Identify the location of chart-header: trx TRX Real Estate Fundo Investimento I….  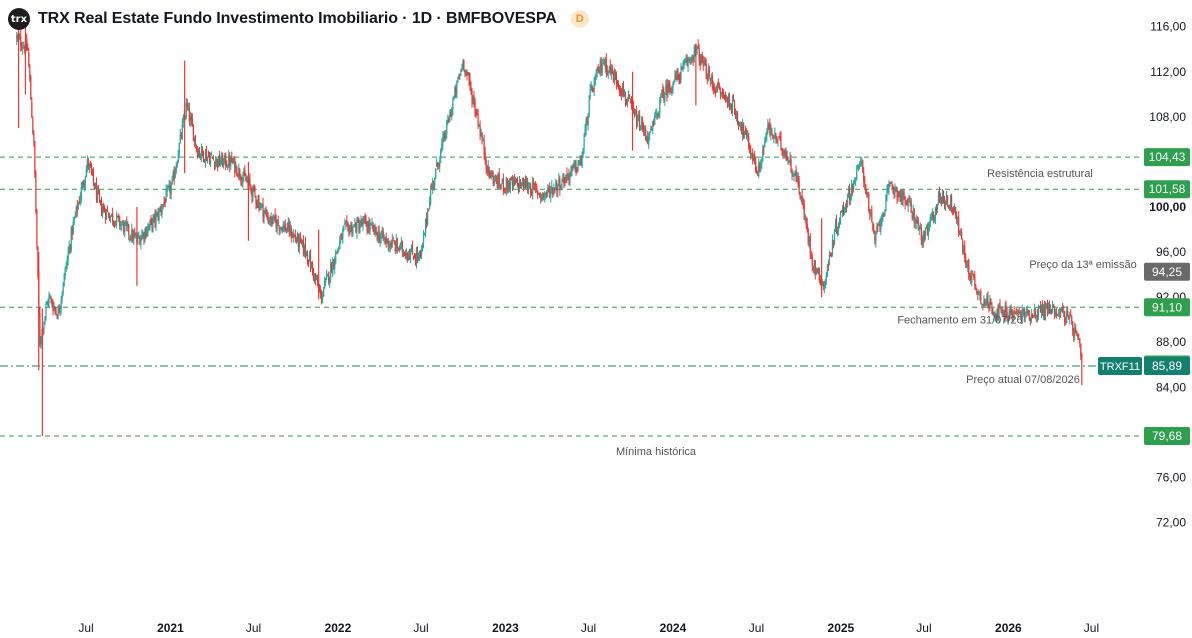
(298, 19).